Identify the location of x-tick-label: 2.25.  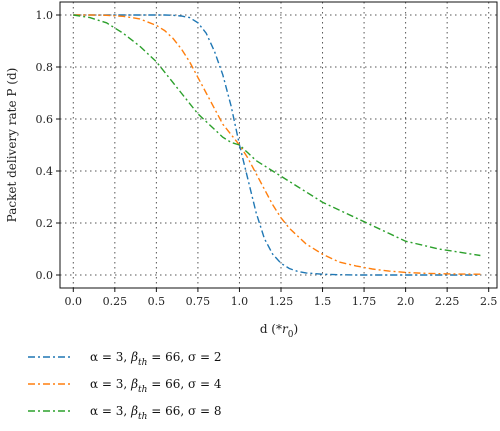
(447, 301).